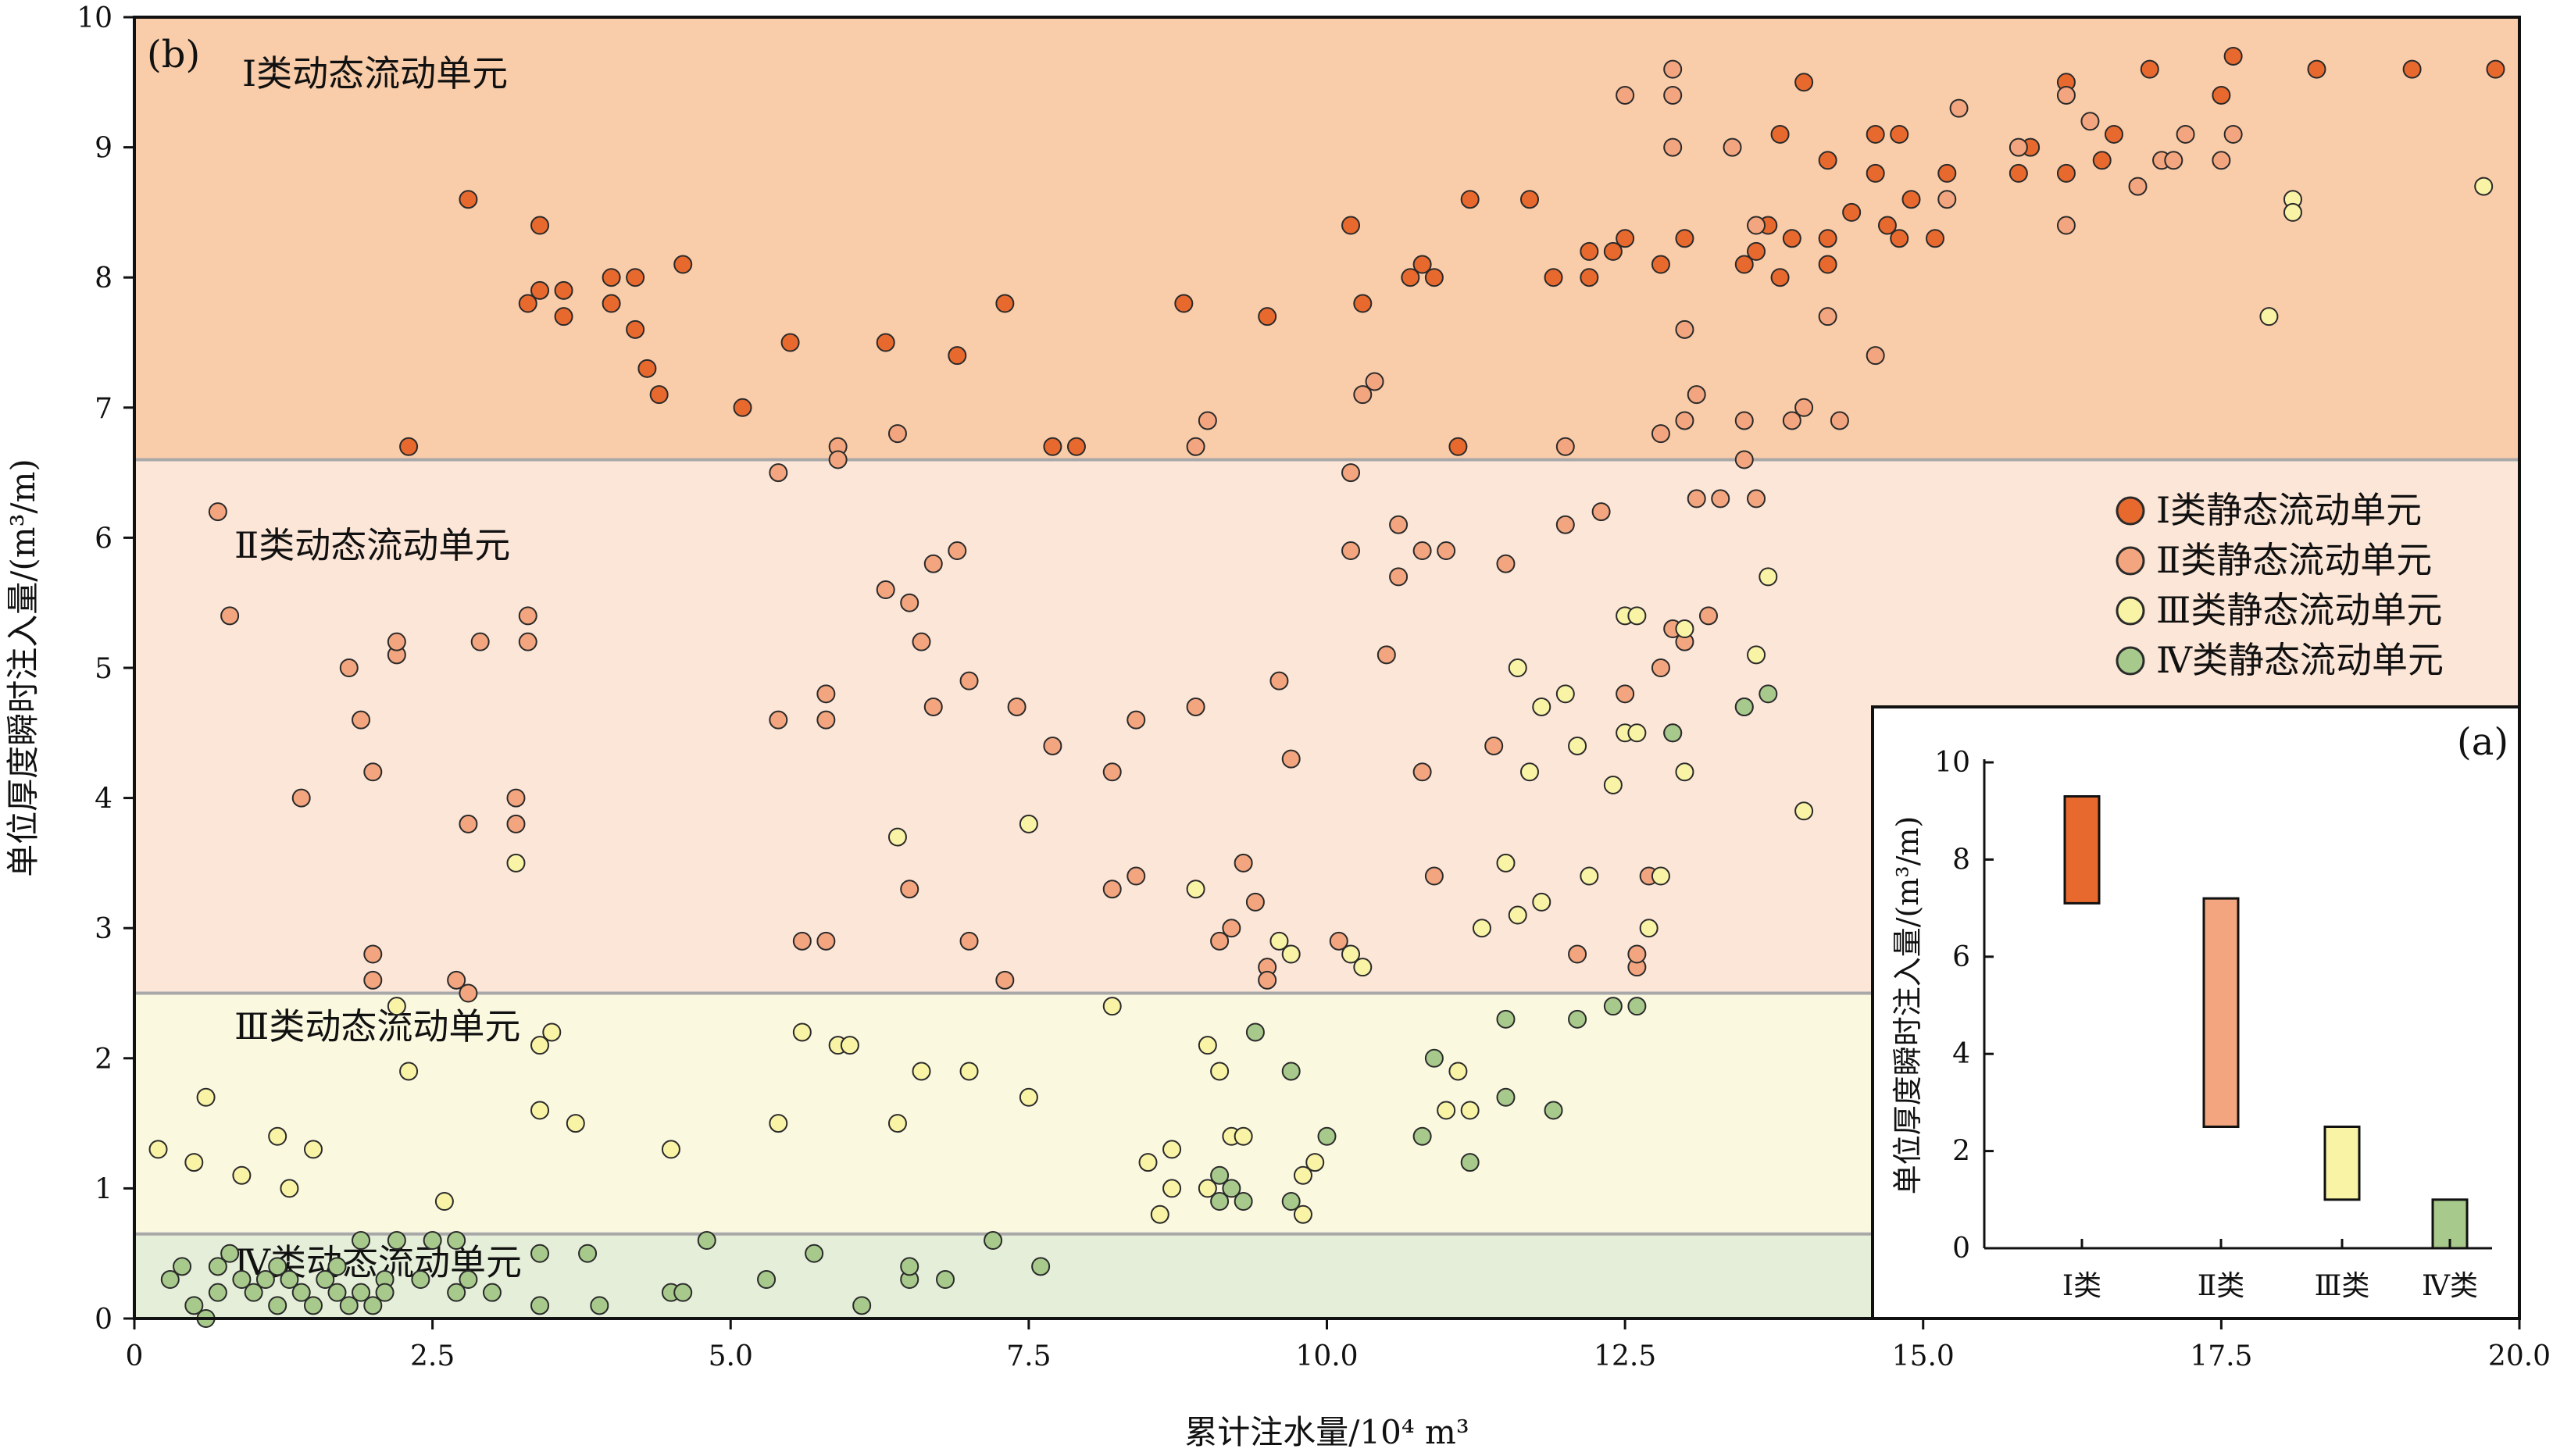 Image resolution: width=2553 pixels, height=1456 pixels. I want to click on y-tick-label: 5, so click(103, 669).